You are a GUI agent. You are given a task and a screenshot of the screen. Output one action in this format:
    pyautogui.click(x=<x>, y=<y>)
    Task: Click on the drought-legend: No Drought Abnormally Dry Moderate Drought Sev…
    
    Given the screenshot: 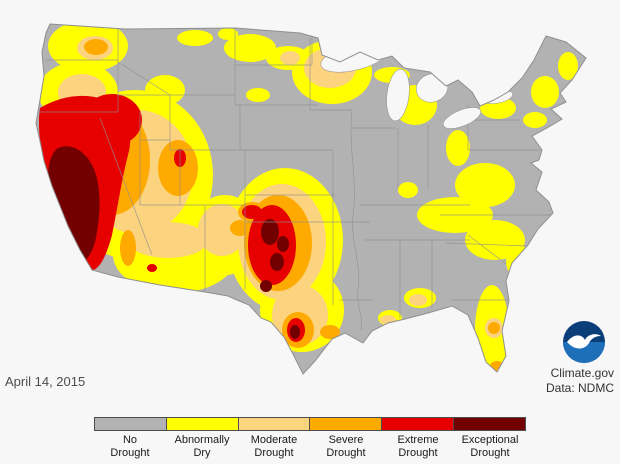 What is the action you would take?
    pyautogui.click(x=310, y=438)
    